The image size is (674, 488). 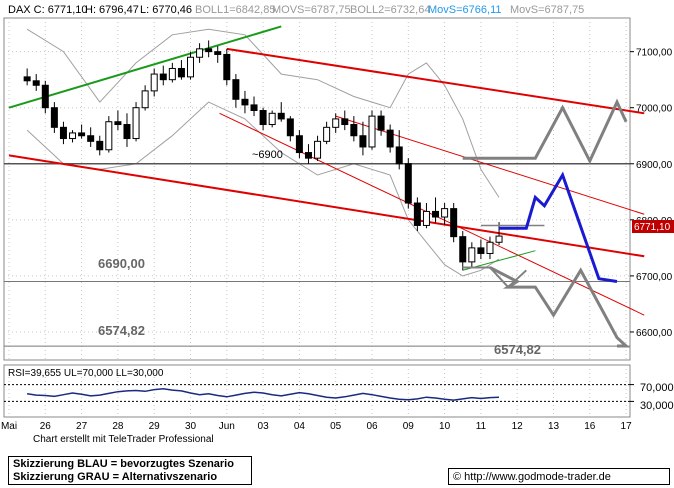 What do you see at coordinates (86, 373) in the screenshot?
I see `rsi-header: RSI=39,655 UL=70,000 LL=30,000` at bounding box center [86, 373].